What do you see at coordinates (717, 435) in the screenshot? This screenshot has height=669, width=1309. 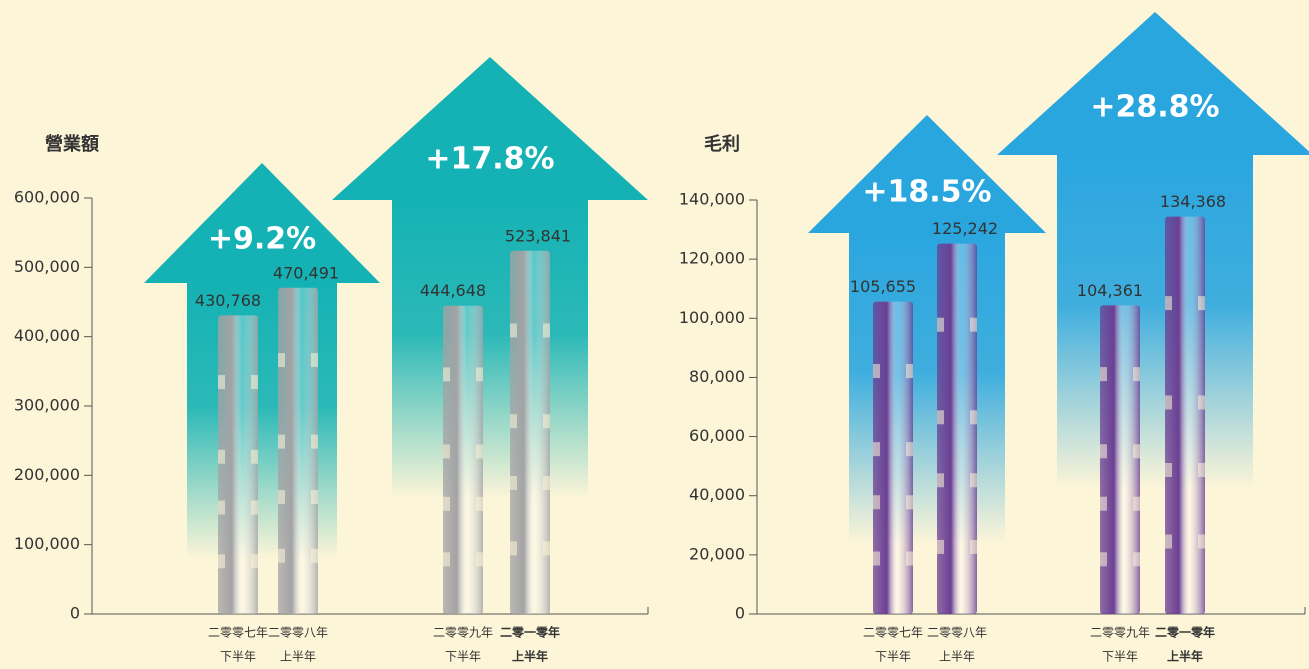 I see `y-tick-label: 60,000` at bounding box center [717, 435].